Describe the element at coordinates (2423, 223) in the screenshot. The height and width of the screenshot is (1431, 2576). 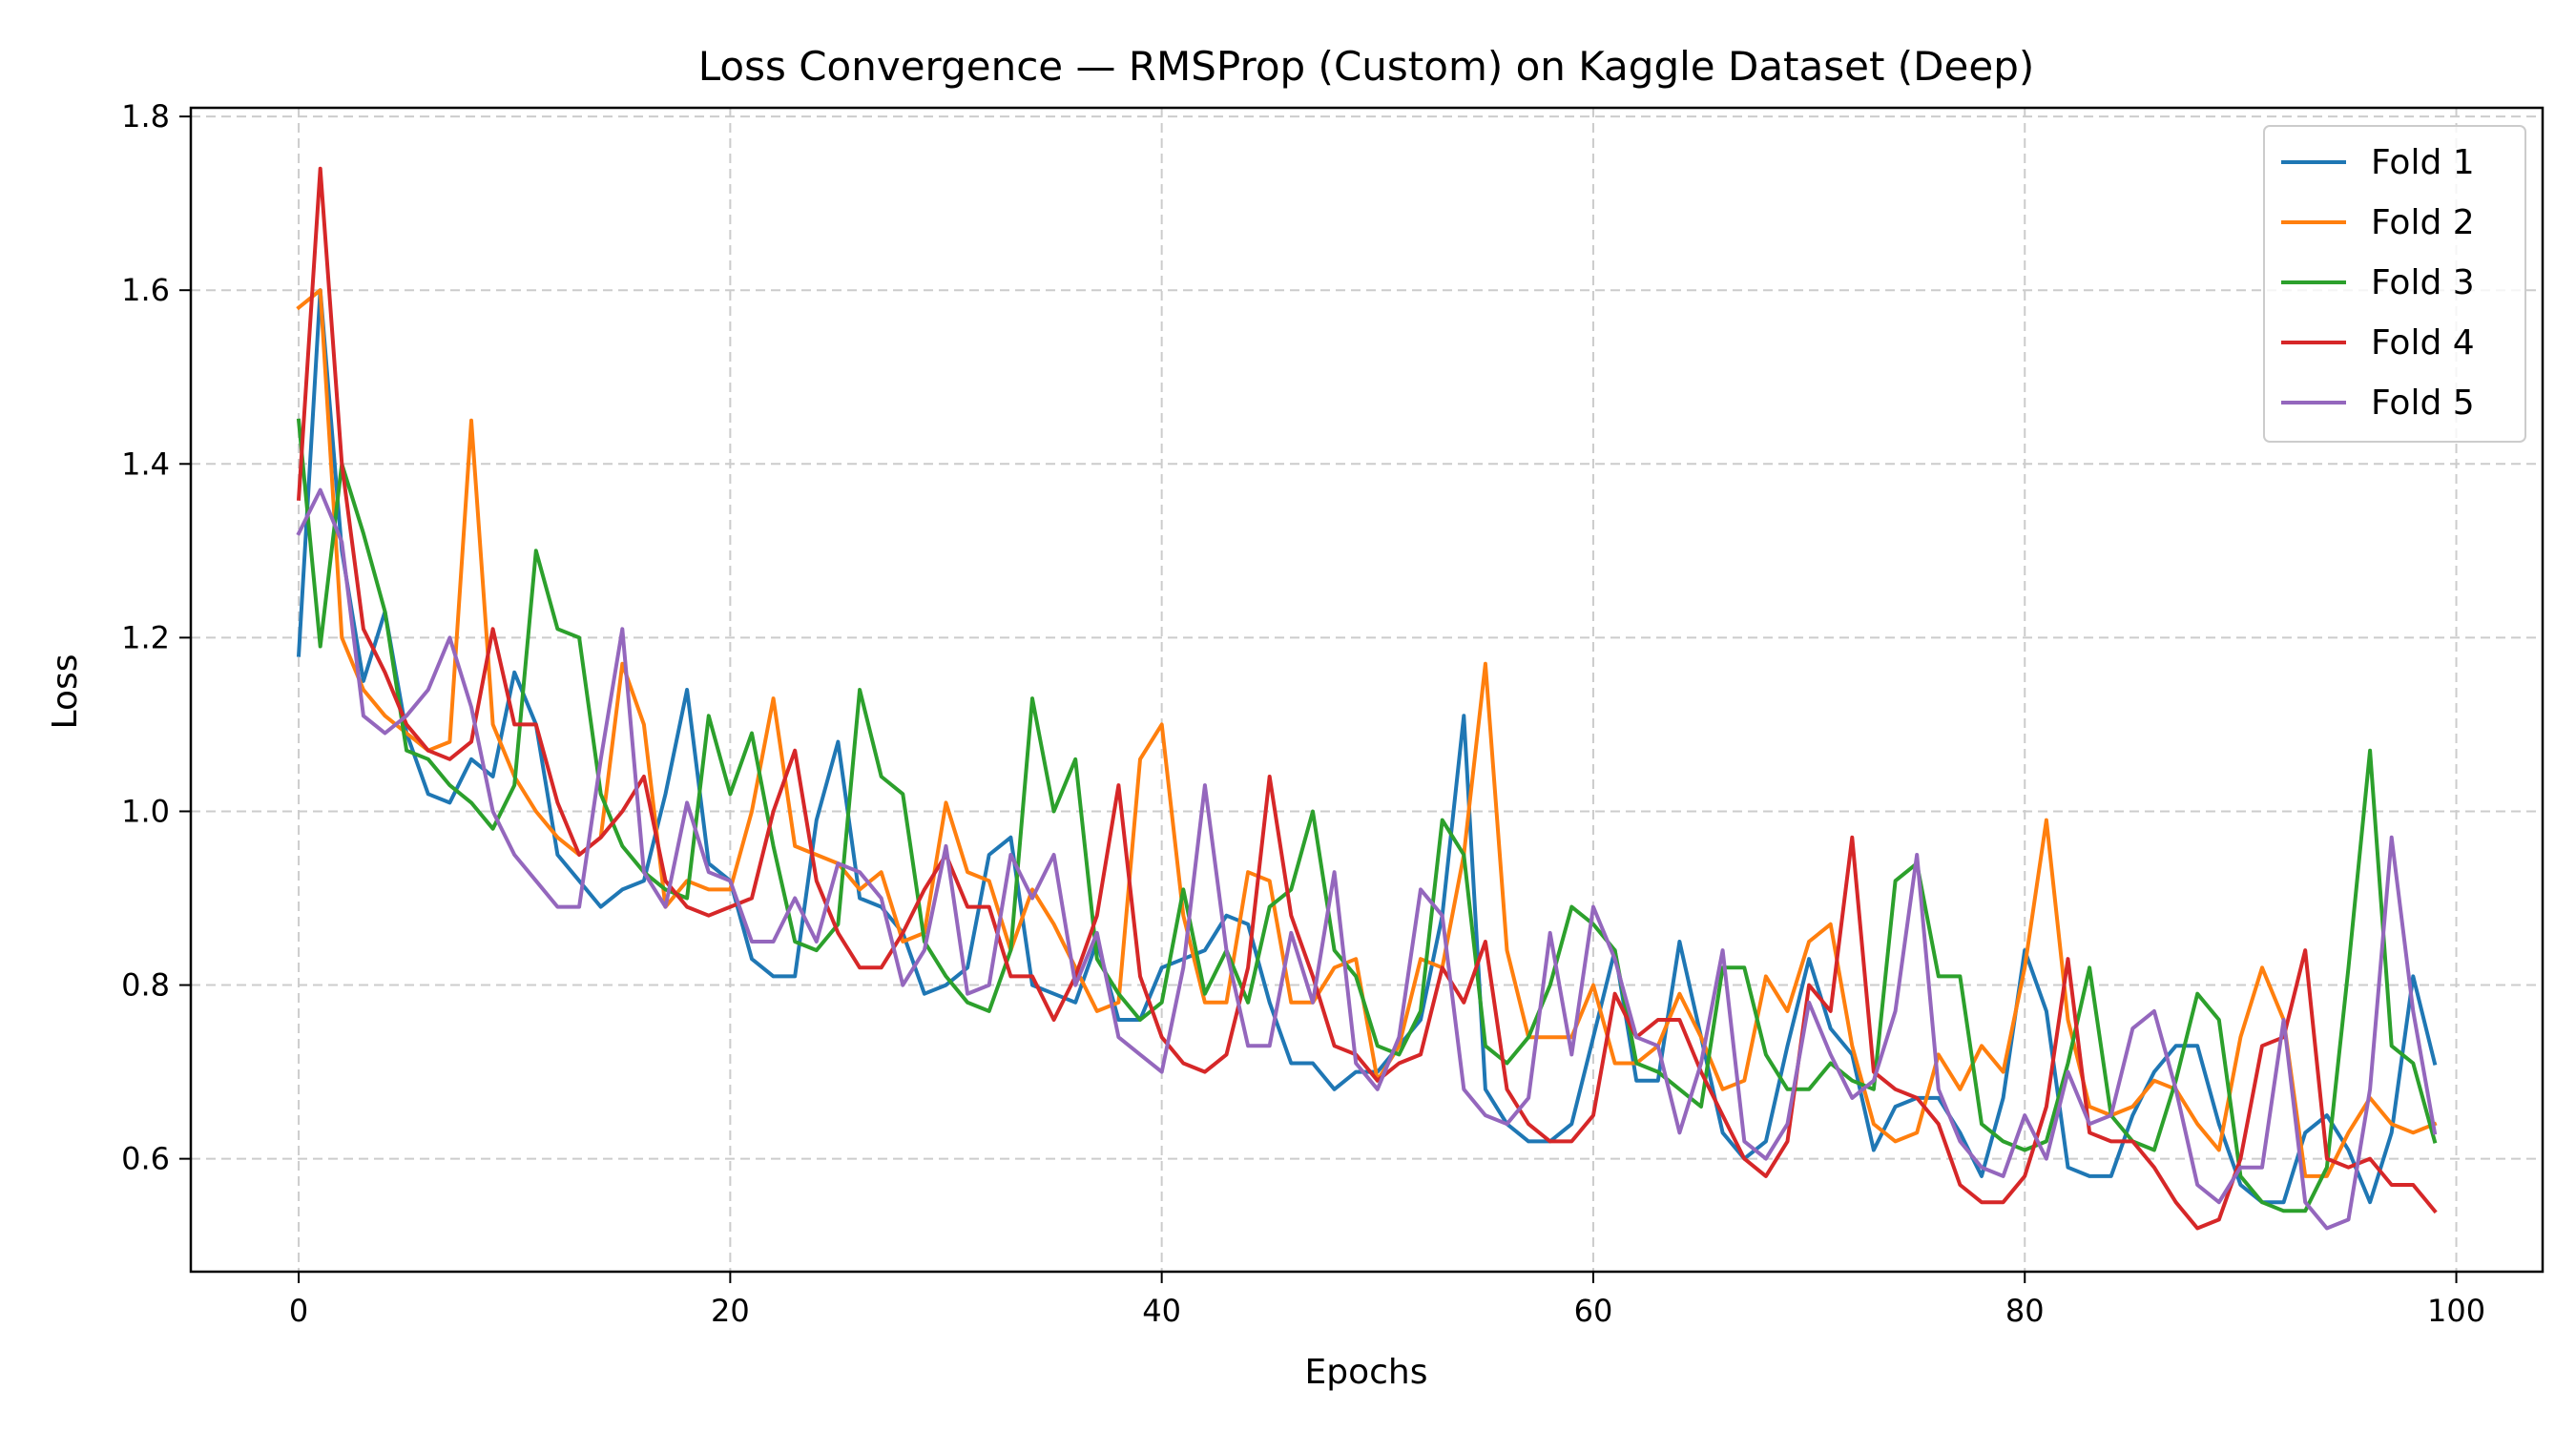
I see `legend-label-fold-2: Fold 2` at that location.